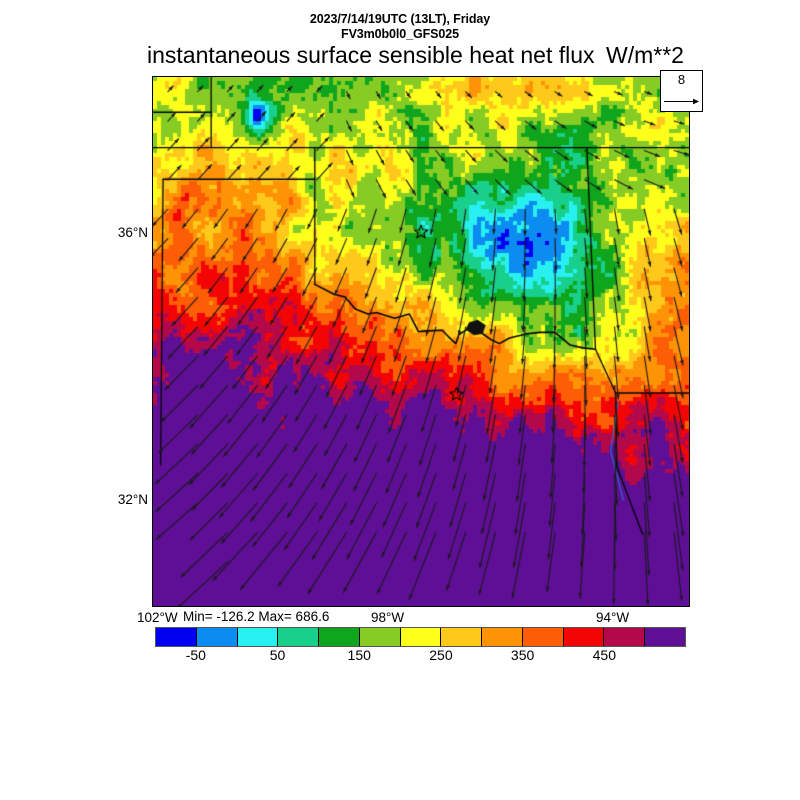  I want to click on colorbar-tick-150: 150, so click(359, 655).